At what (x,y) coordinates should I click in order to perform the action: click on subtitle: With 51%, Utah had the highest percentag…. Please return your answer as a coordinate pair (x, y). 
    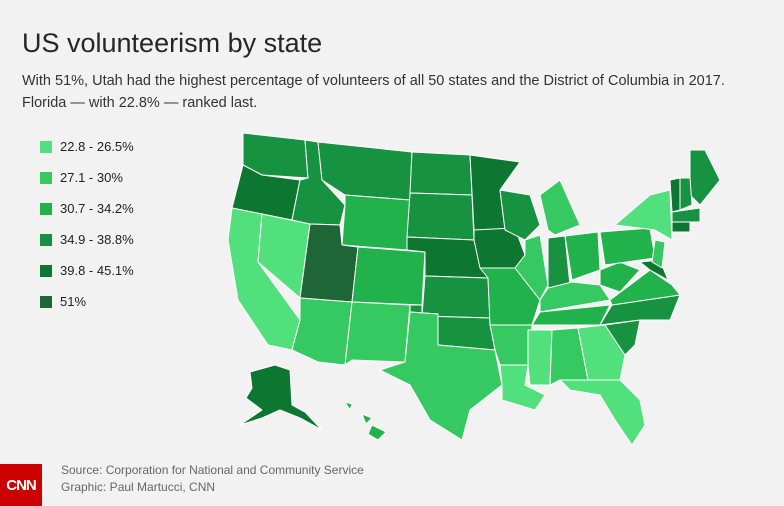
    Looking at the image, I should click on (373, 92).